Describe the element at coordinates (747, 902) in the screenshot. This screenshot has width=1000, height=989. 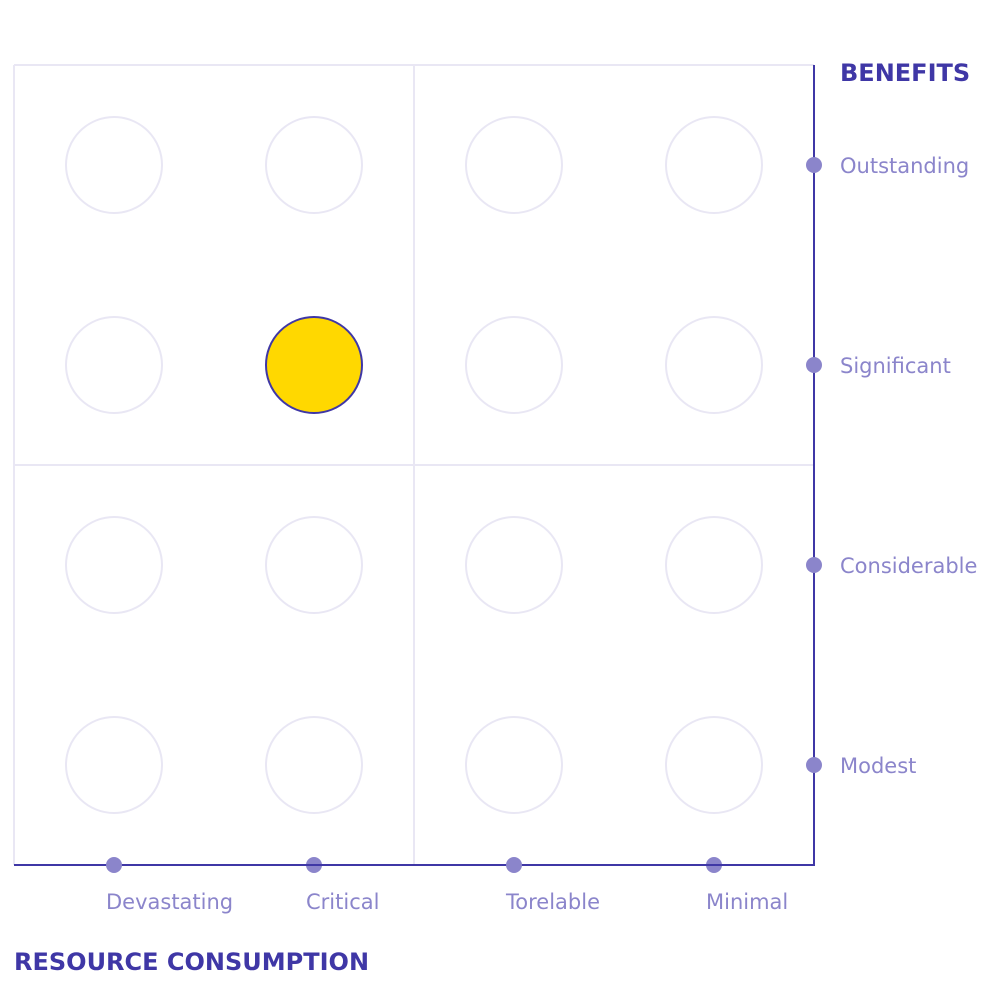
I see `x-tick-label: Minimal` at that location.